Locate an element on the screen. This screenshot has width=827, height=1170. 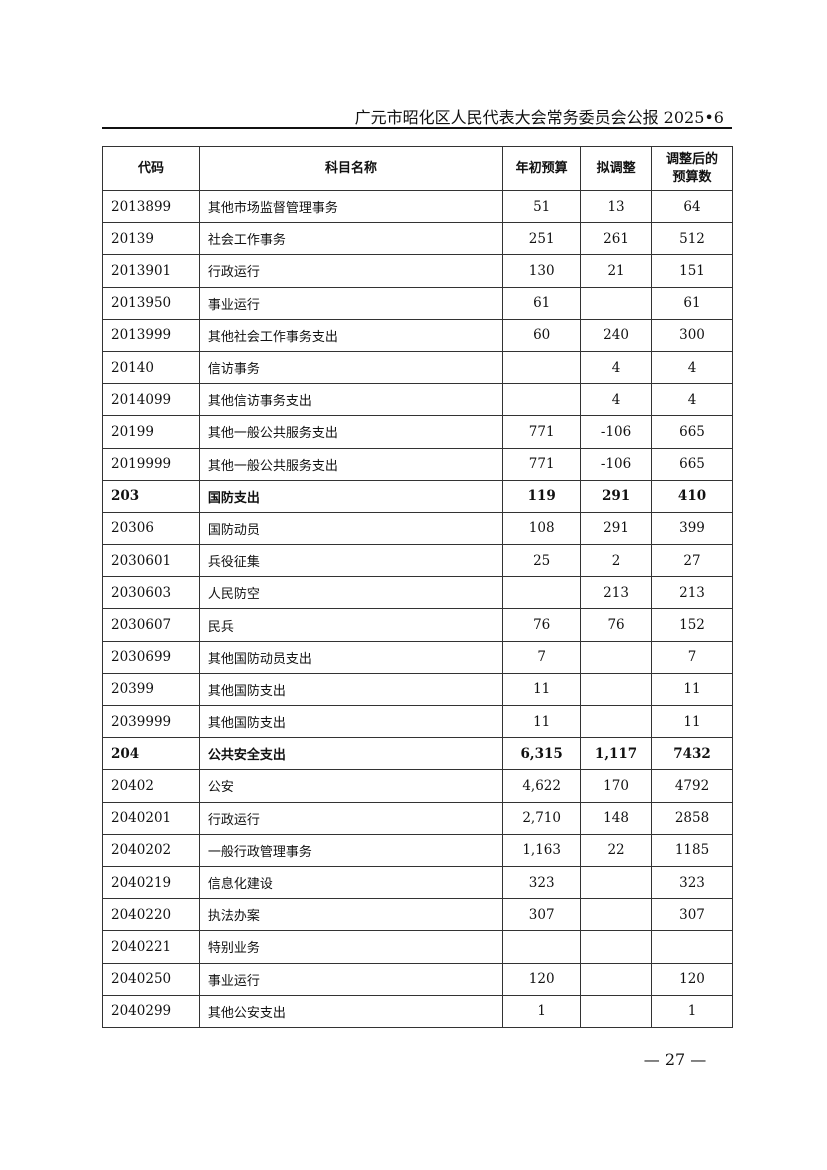
cell-name: 其他一般公共服务支出 is located at coordinates (351, 464).